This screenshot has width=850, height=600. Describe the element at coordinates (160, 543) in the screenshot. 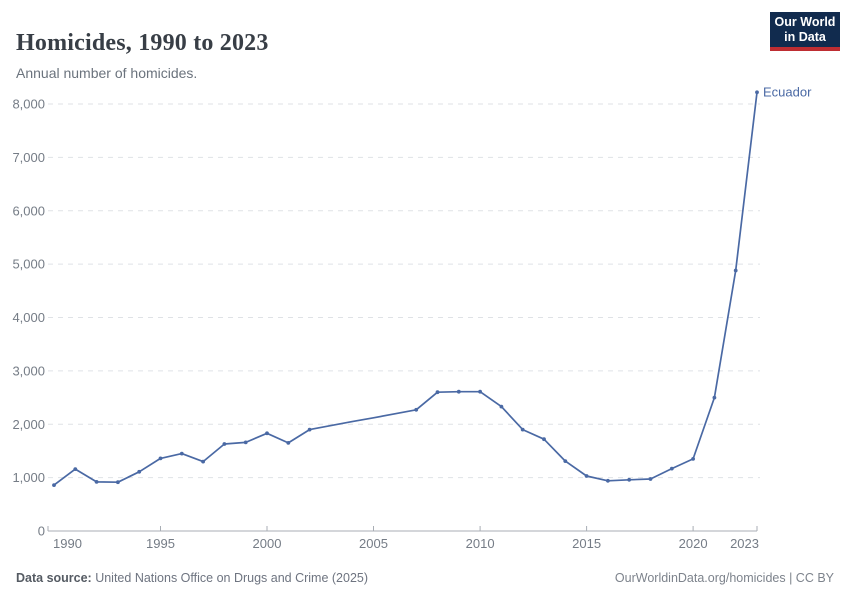

I see `x-axis-label-1995: 1995` at that location.